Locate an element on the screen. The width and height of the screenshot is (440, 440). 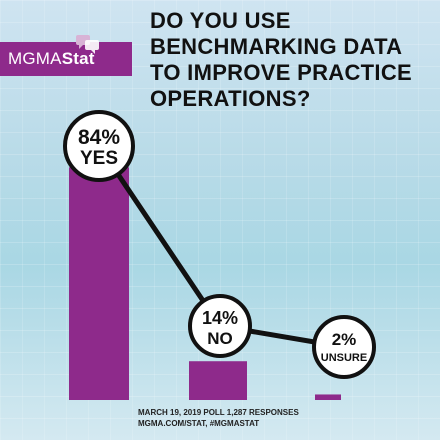
chat-bubble-icon is located at coordinates (87, 44).